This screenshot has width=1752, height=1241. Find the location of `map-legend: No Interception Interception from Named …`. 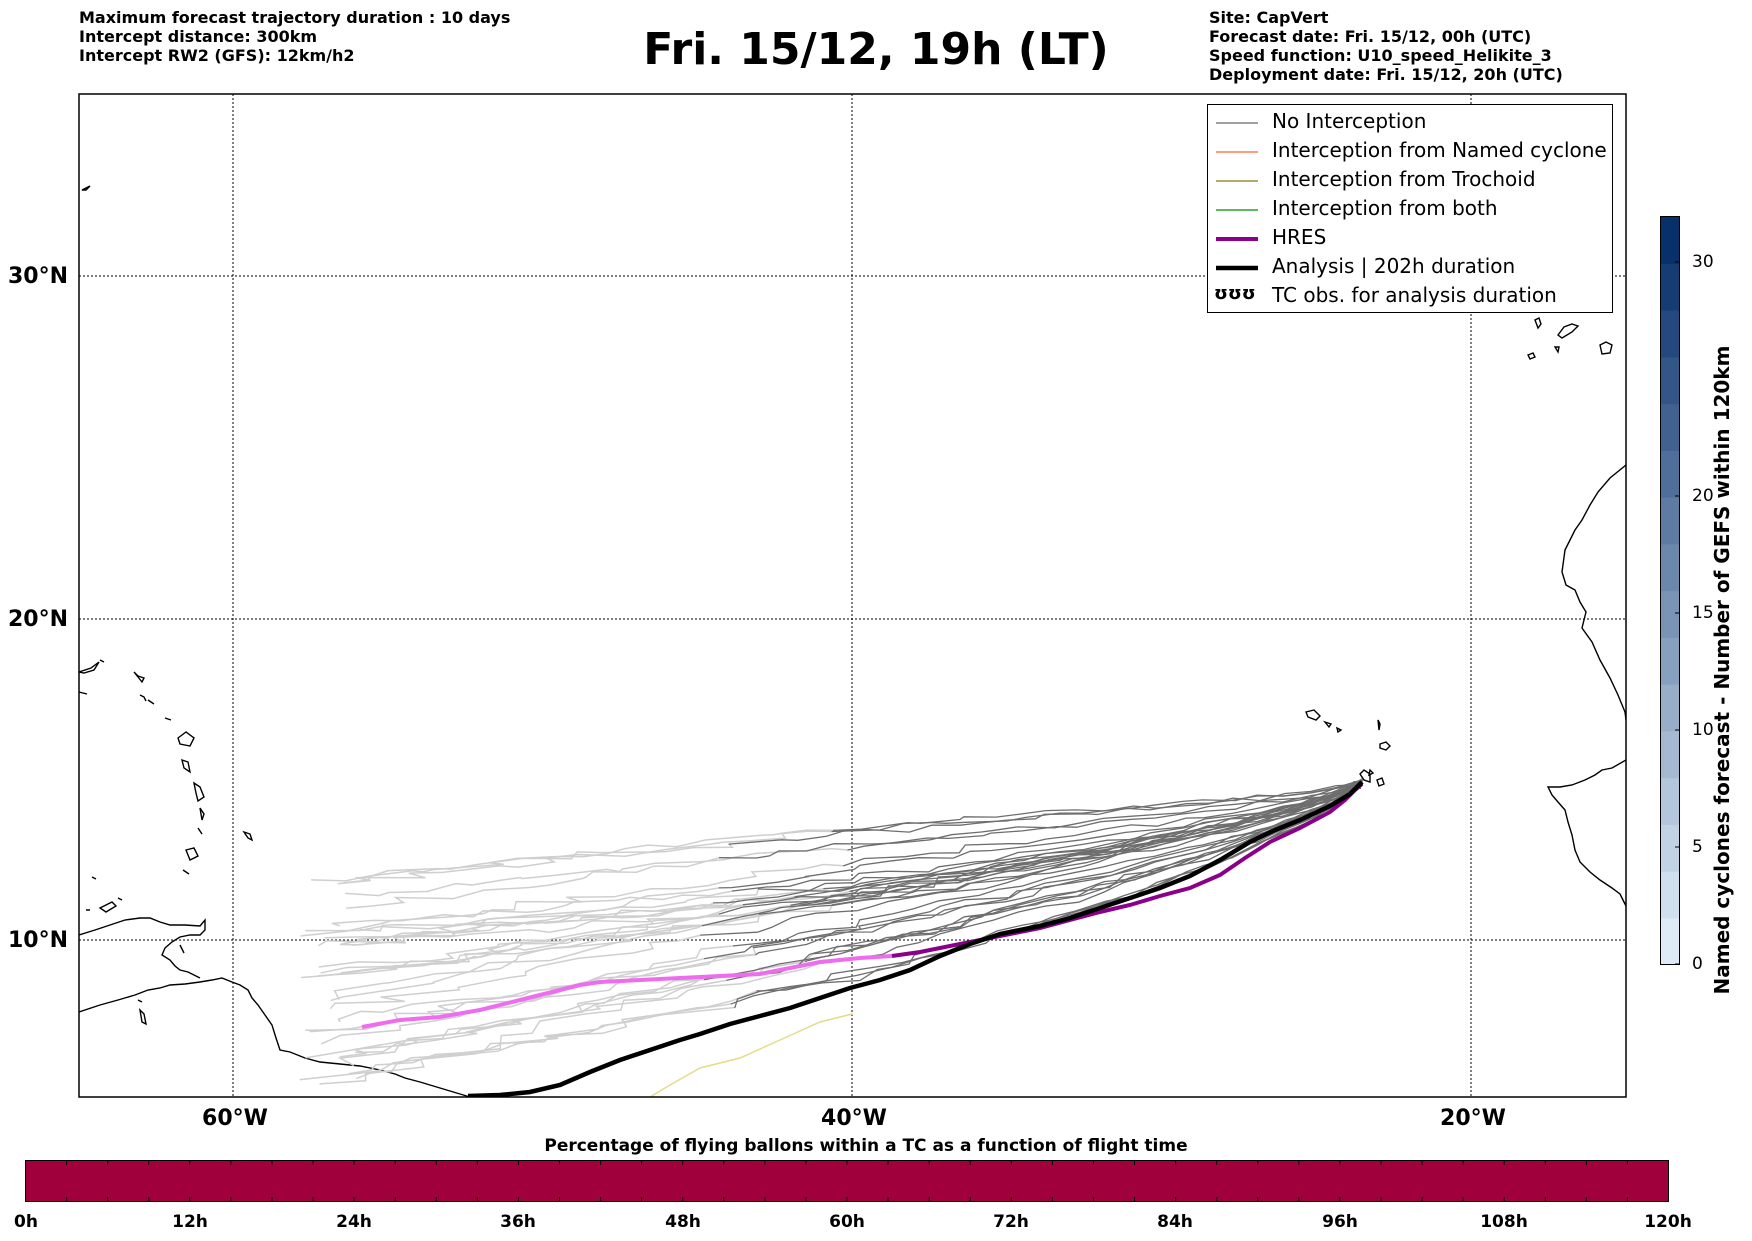

map-legend: No Interception Interception from Named … is located at coordinates (1410, 208).